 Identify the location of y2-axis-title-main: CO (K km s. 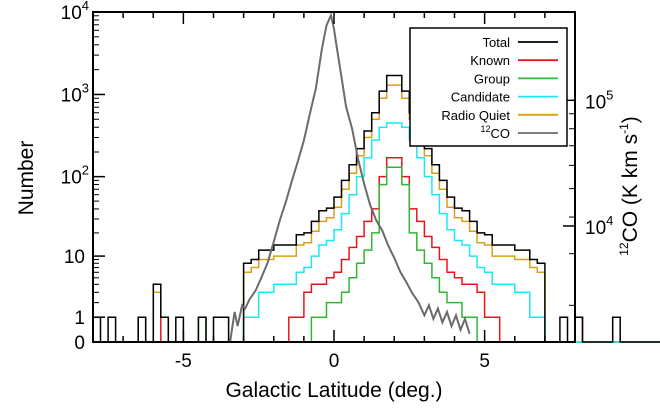
(630, 188).